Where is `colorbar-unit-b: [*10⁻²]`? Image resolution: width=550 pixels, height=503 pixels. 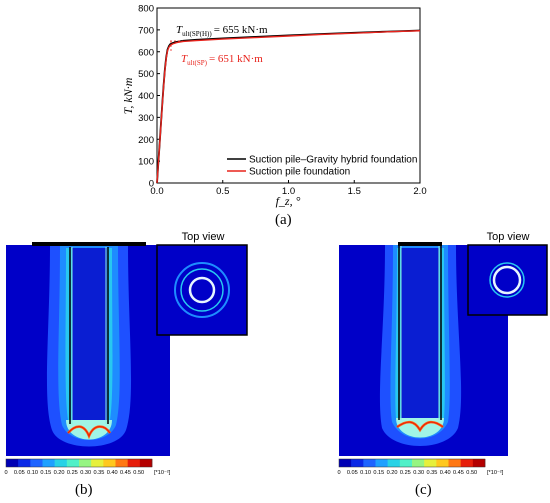
colorbar-unit-b: [*10⁻²] is located at coordinates (162, 473).